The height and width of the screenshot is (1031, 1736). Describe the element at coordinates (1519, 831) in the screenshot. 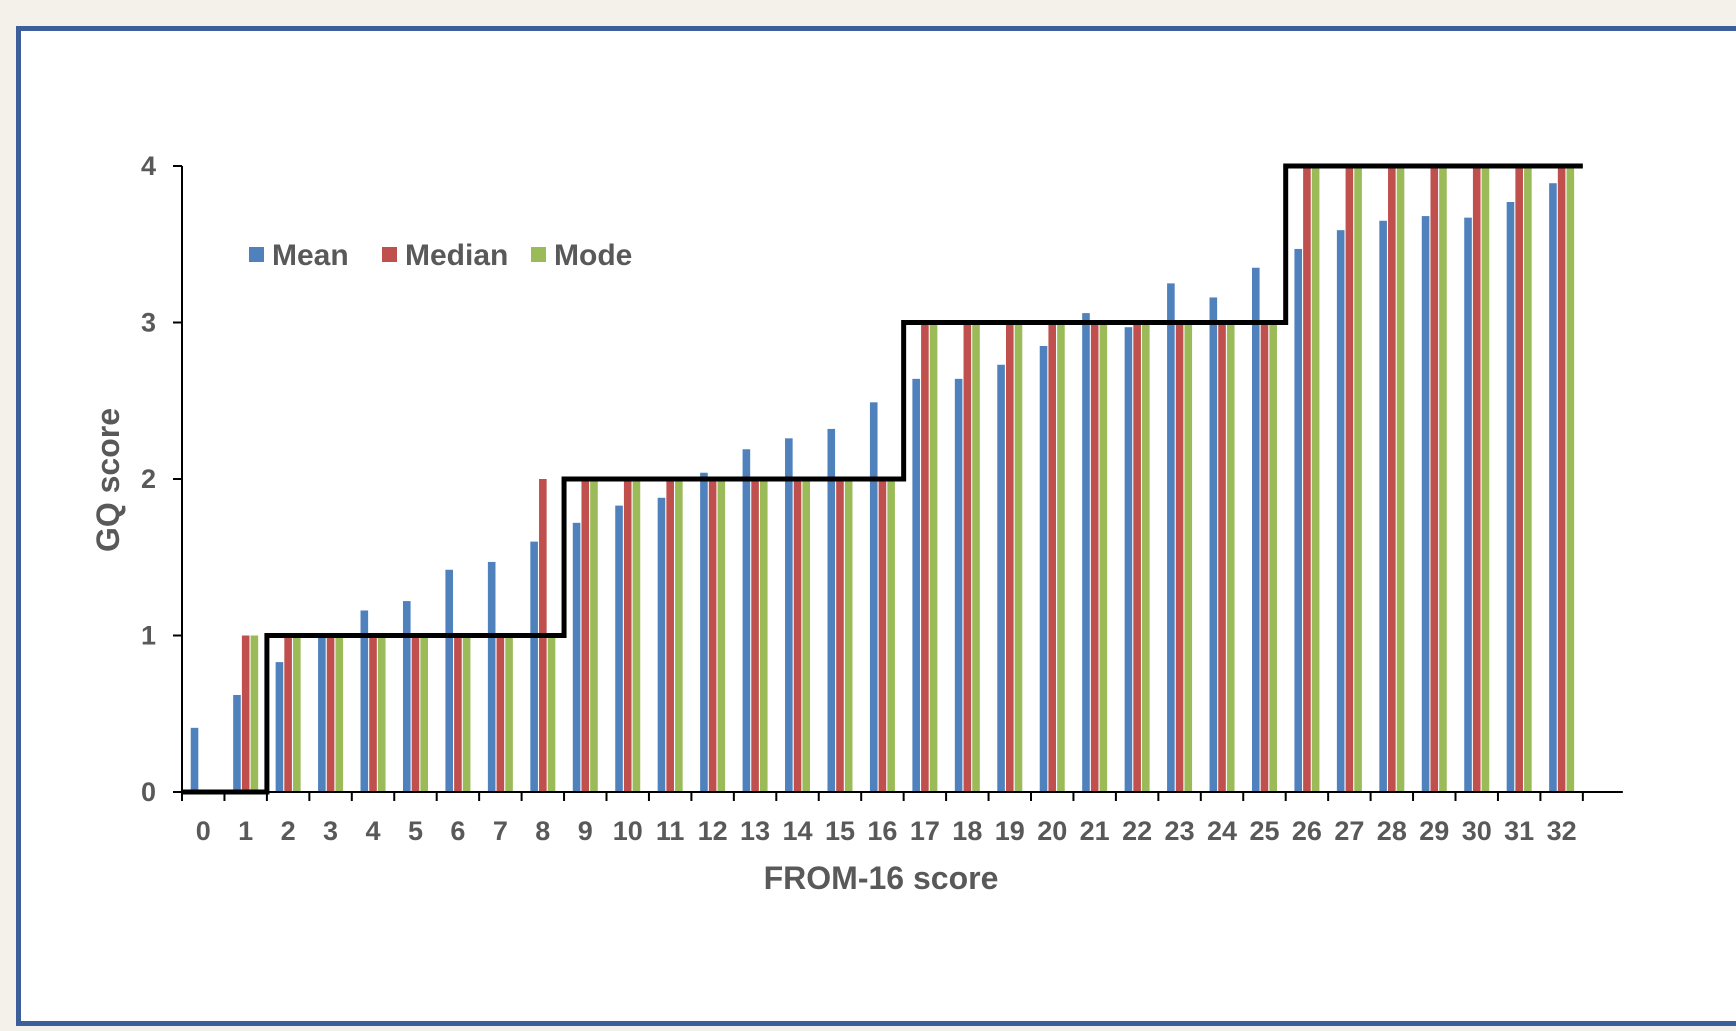

I see `x-tick-label: 31` at that location.